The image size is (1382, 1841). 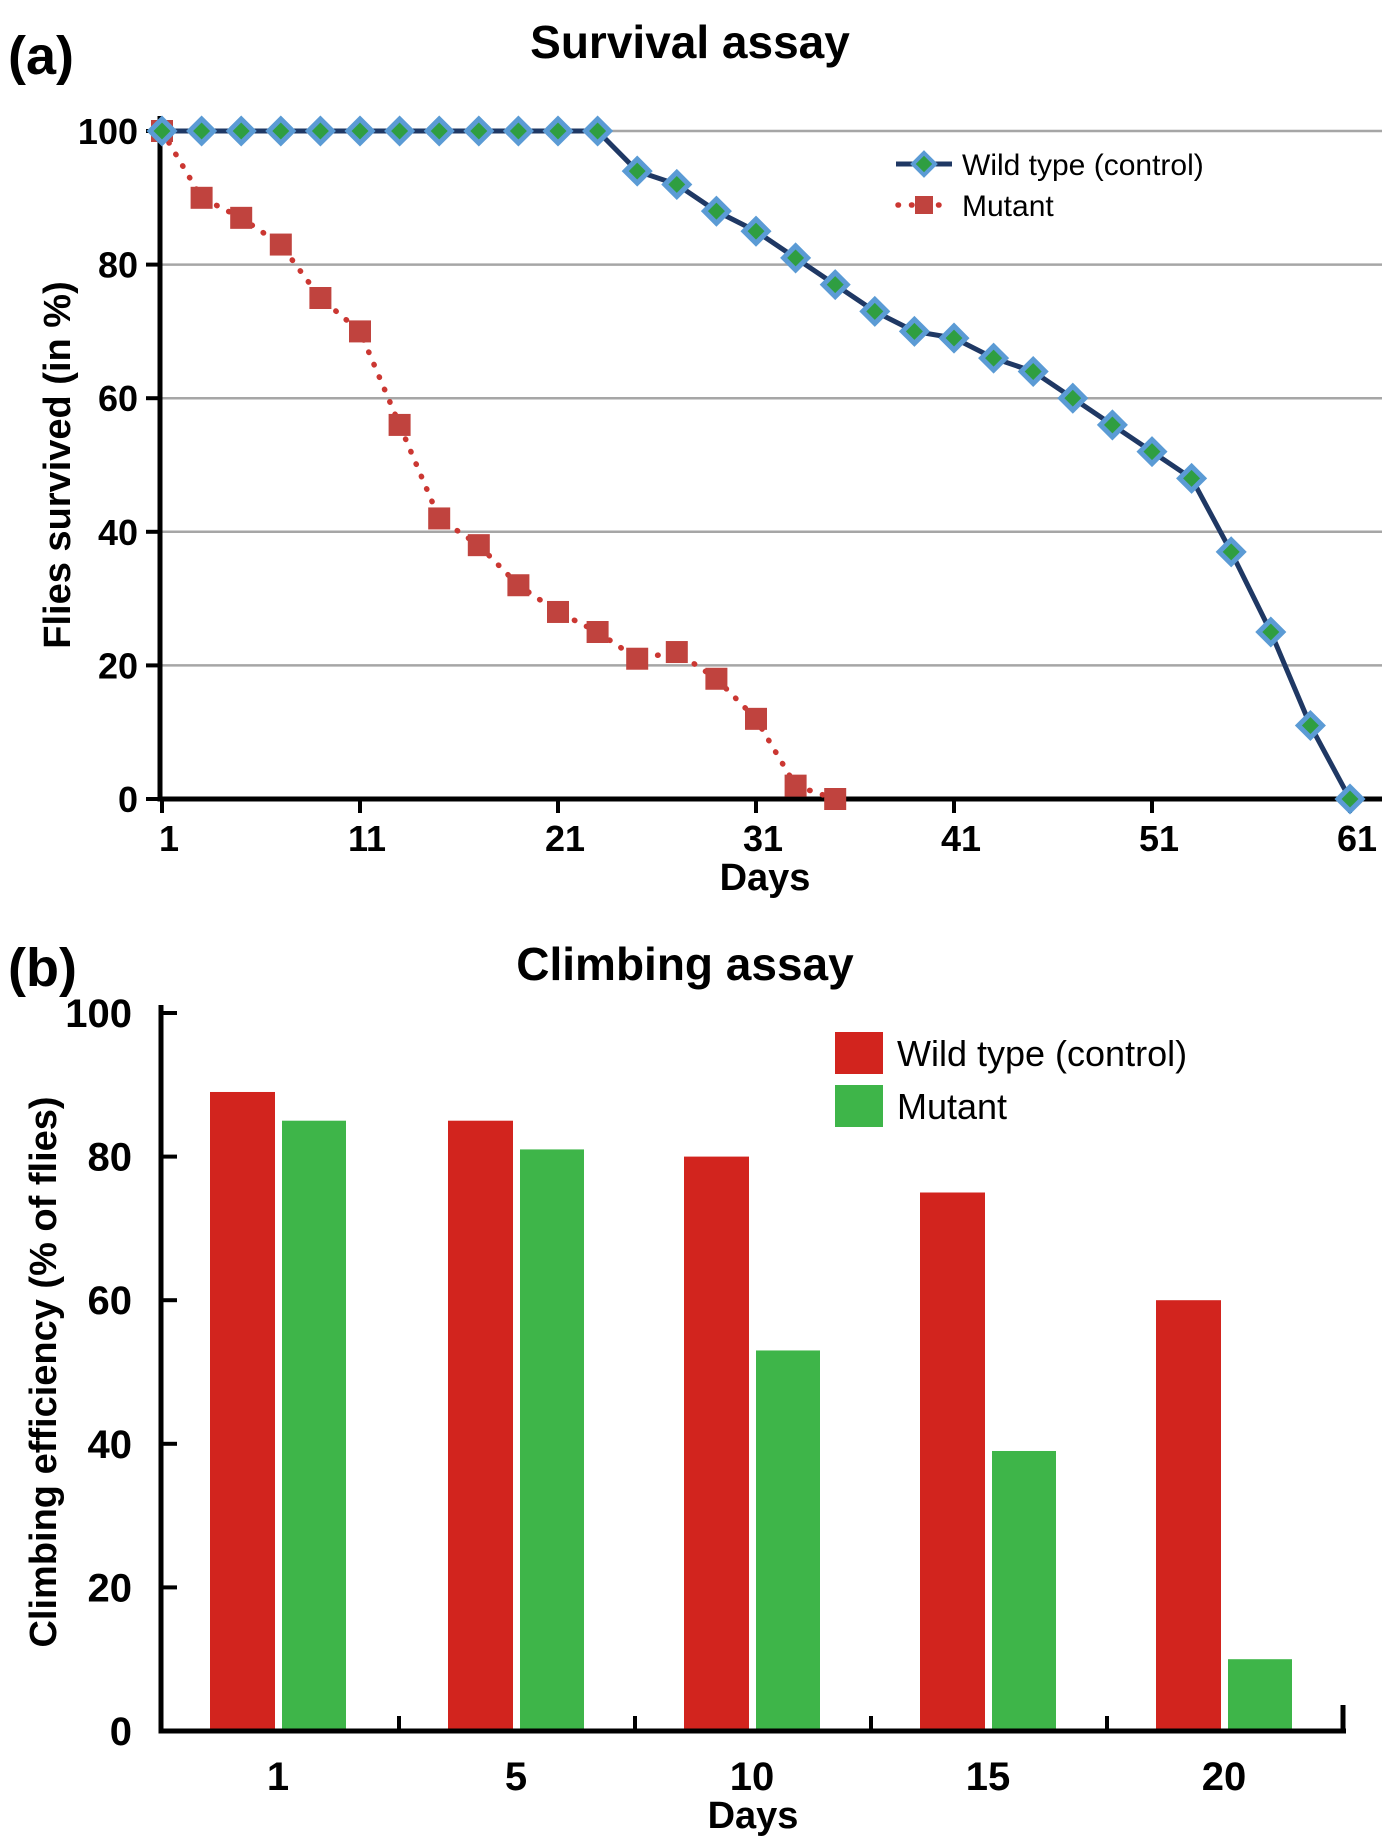 What do you see at coordinates (961, 838) in the screenshot?
I see `x-tick-label: 41` at bounding box center [961, 838].